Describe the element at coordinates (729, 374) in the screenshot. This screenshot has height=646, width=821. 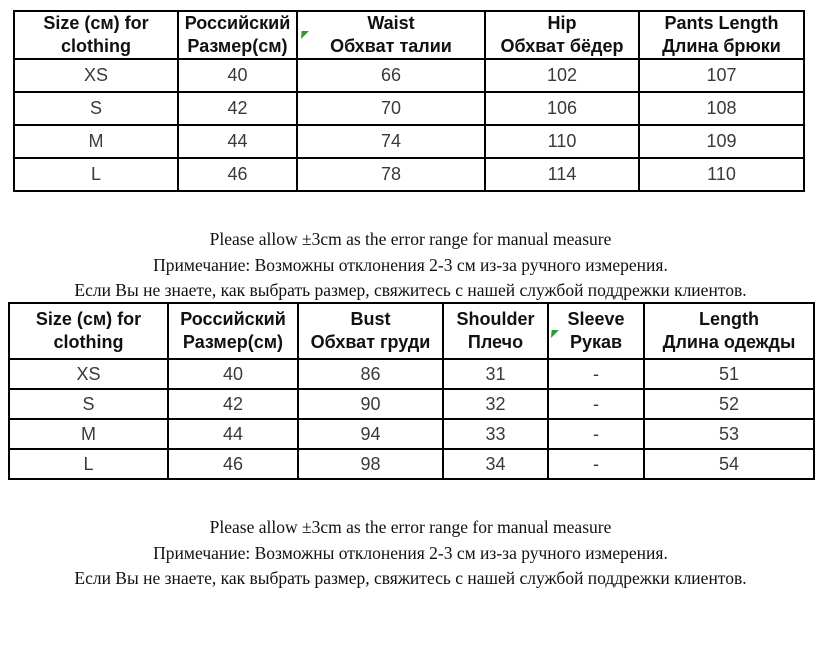
I see `value-cell: 51` at that location.